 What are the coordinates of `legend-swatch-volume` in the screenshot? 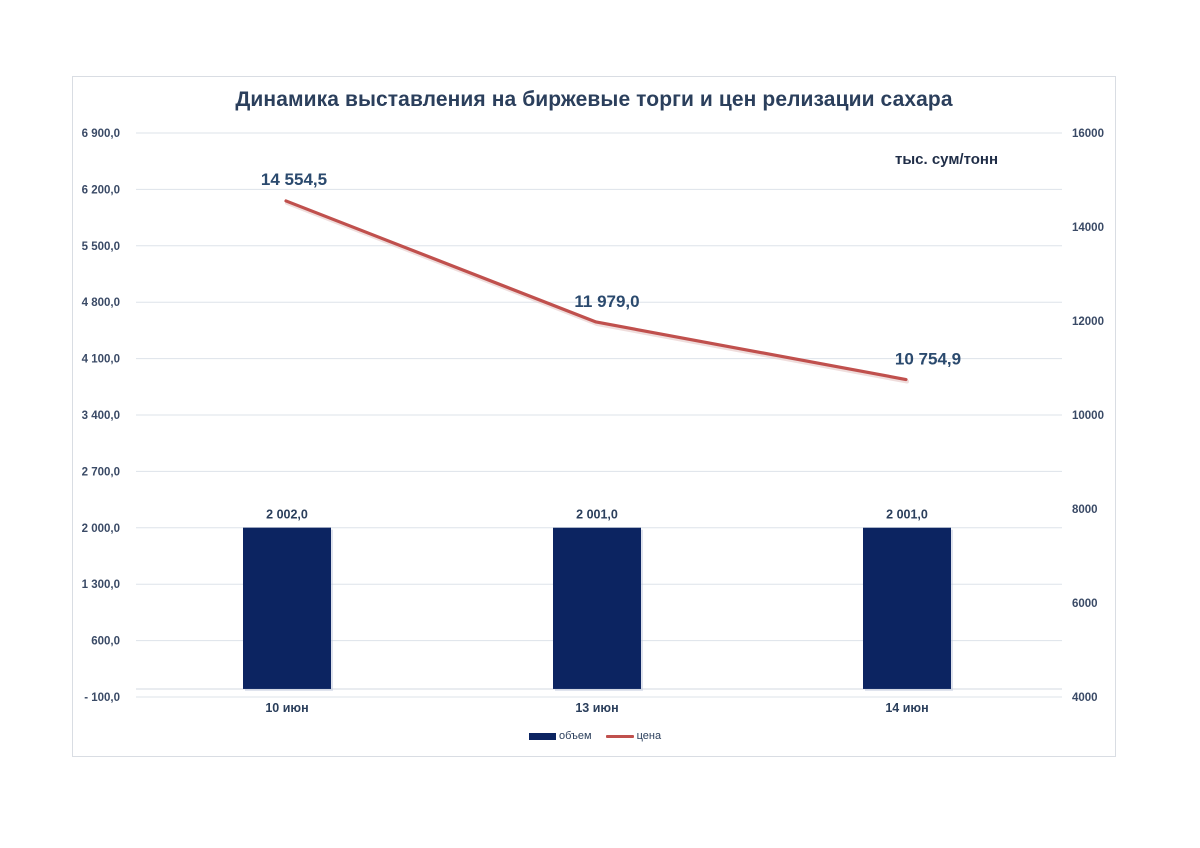 It's located at (542, 736).